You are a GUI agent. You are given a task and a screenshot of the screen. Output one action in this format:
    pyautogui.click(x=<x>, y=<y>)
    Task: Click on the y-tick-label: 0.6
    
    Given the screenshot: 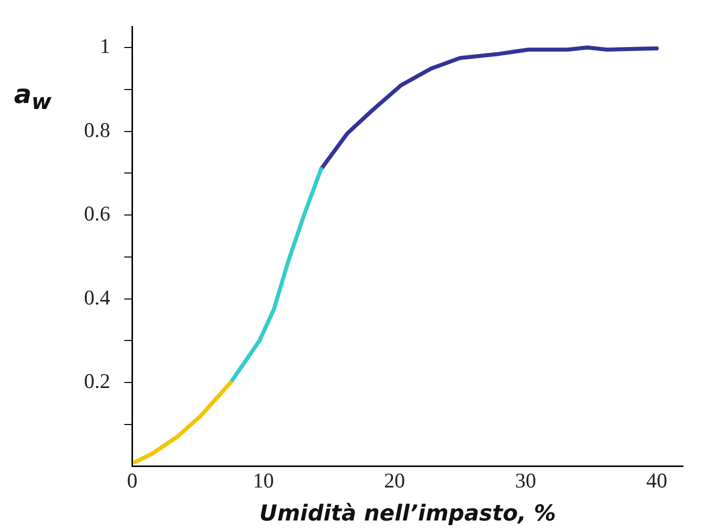 What is the action you would take?
    pyautogui.click(x=97, y=214)
    